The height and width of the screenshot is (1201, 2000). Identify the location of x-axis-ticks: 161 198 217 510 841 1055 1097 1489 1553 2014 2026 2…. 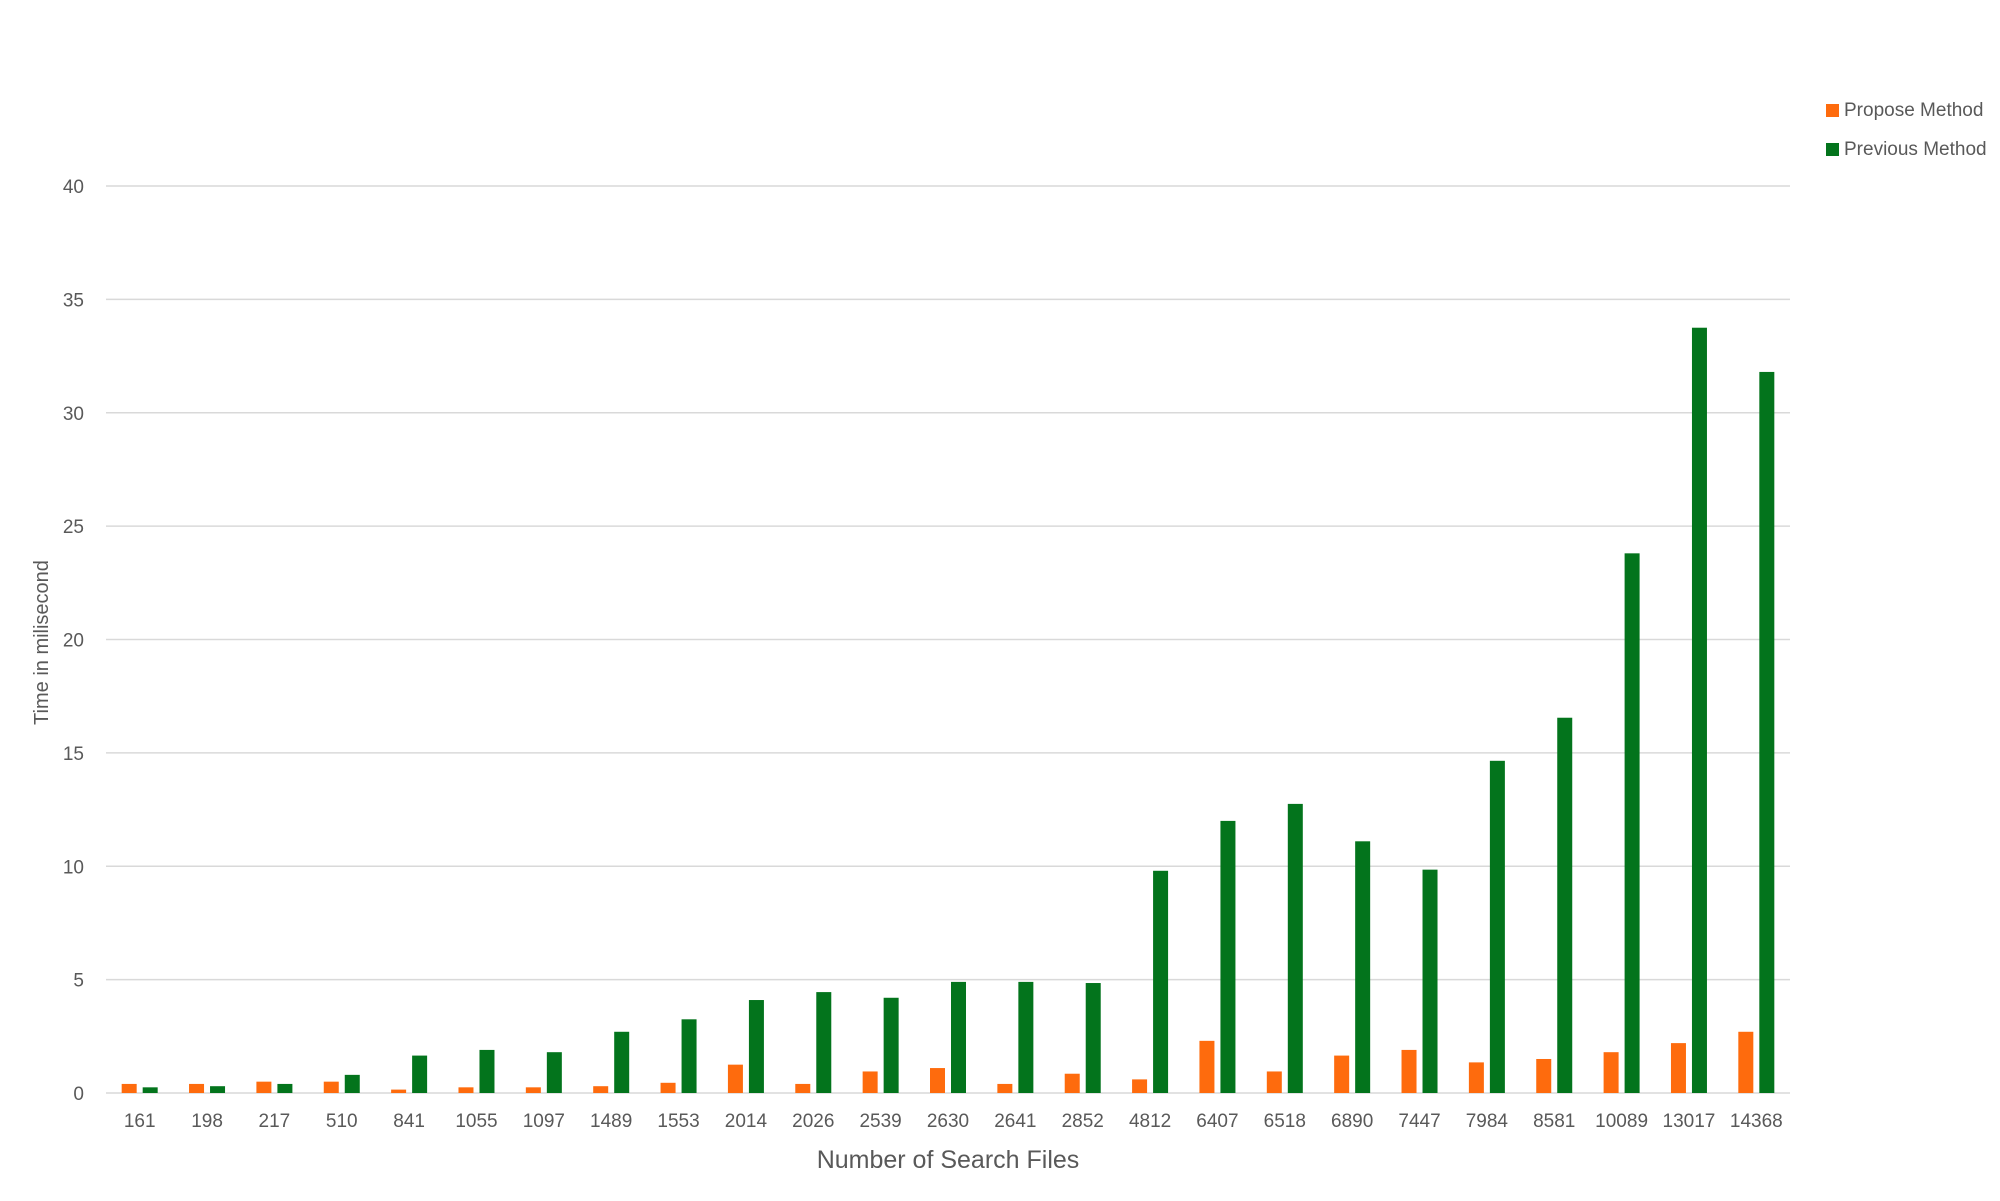
(953, 1121).